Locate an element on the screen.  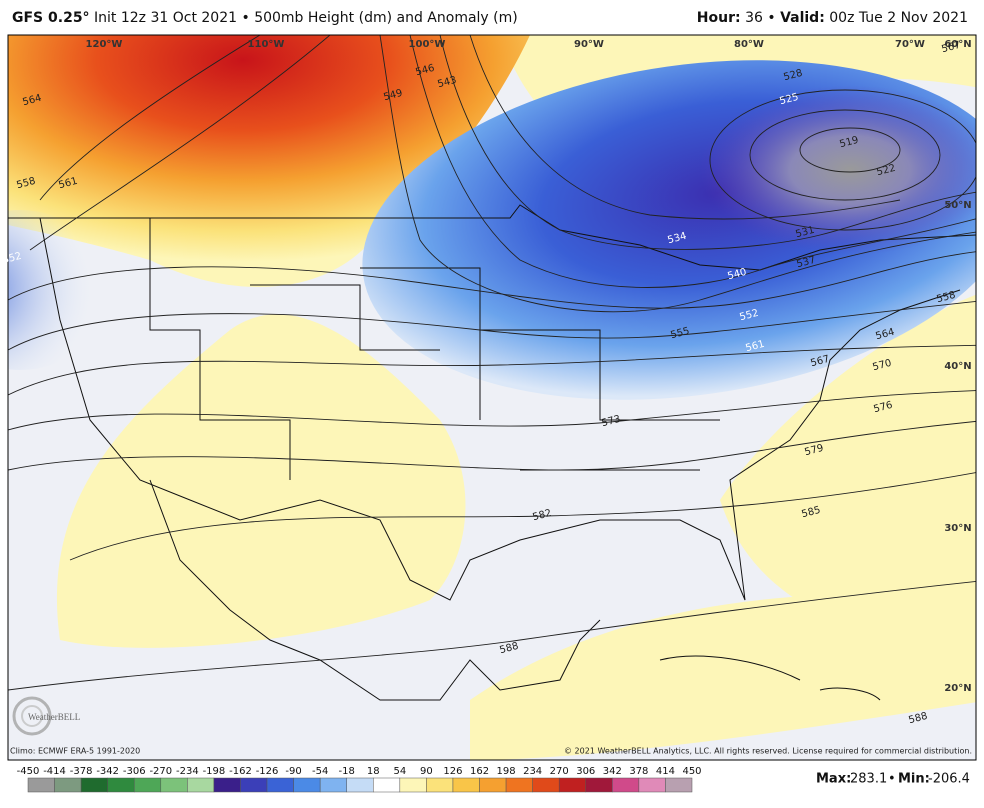
colorbar-tick-label: 198 is located at coordinates (506, 771).